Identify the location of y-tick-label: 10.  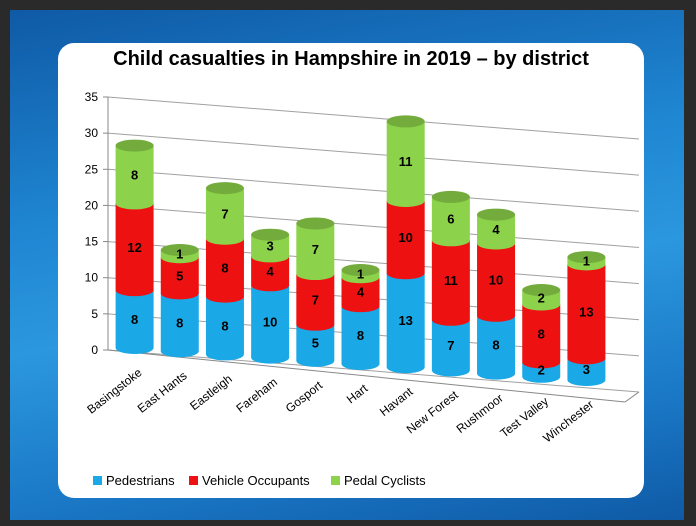
(92, 278).